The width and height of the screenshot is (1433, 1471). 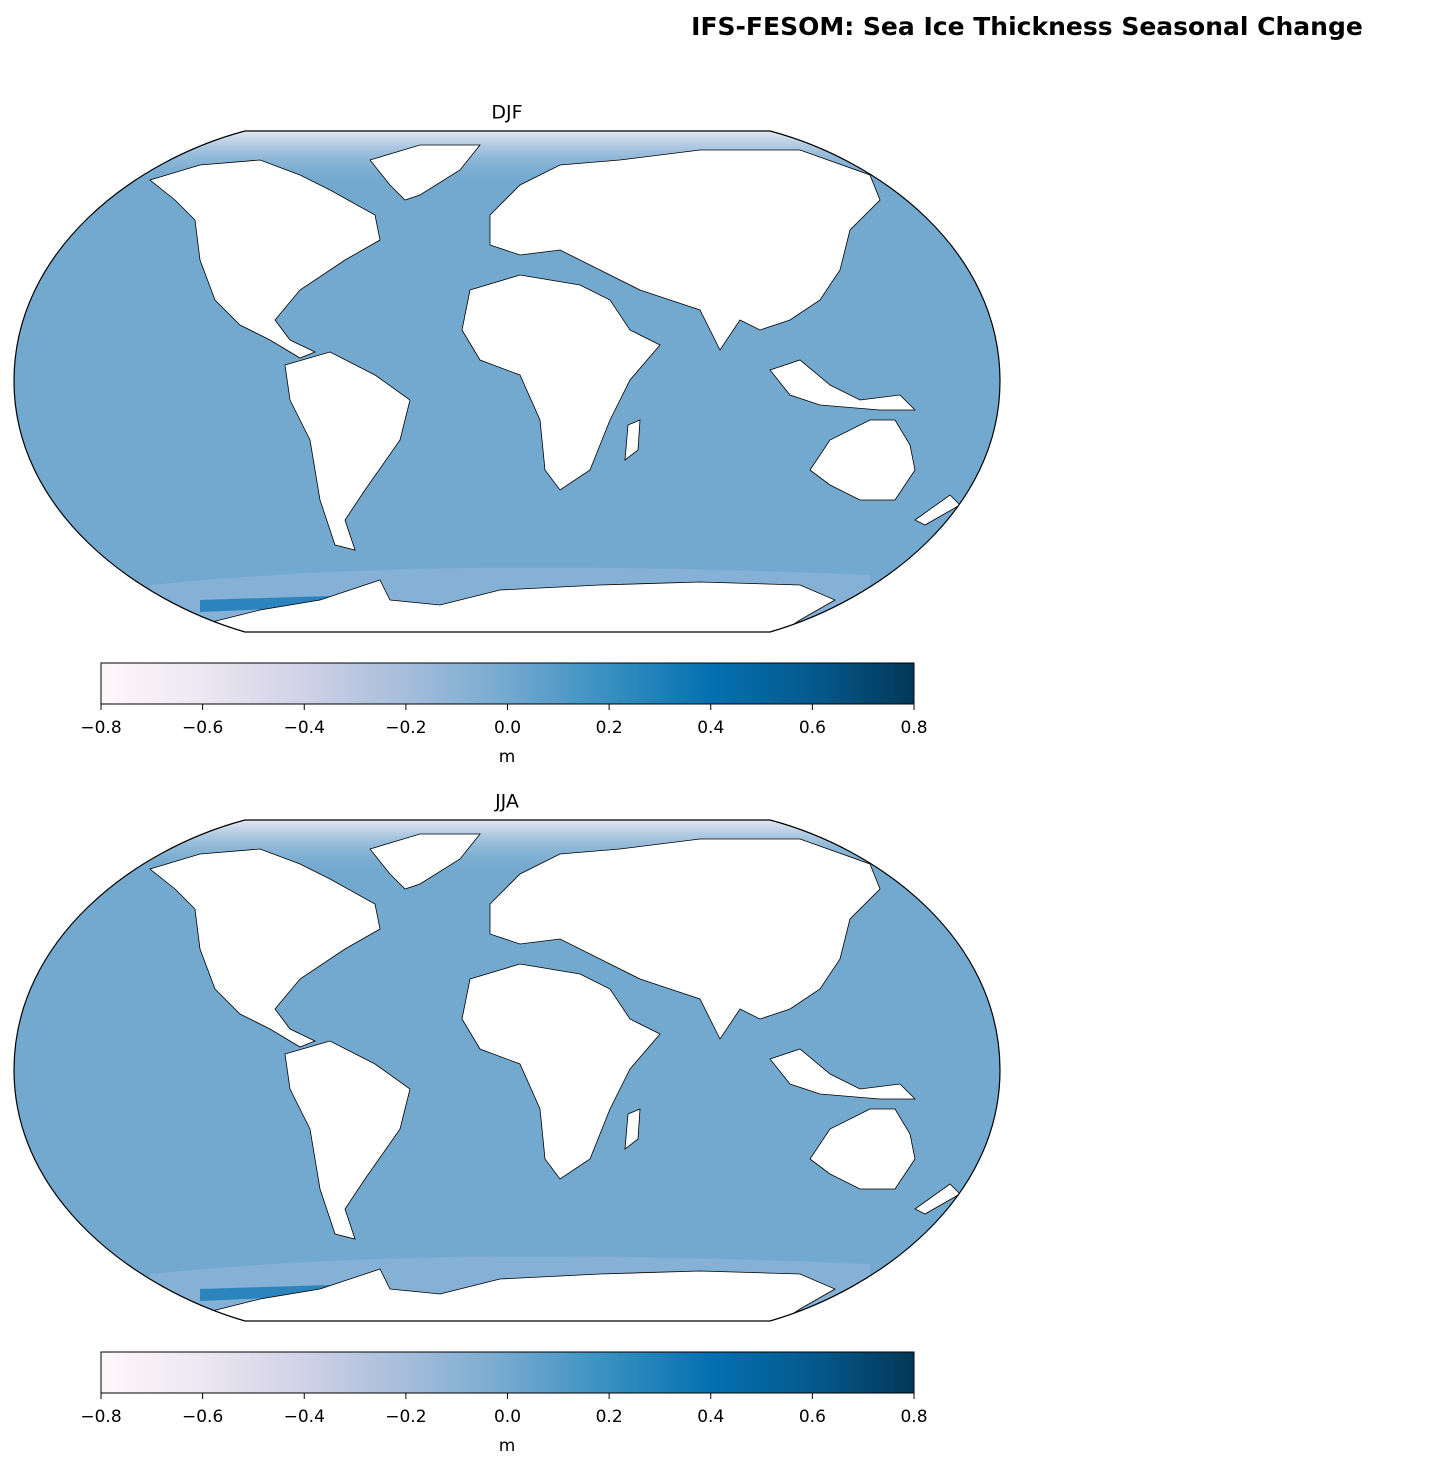 What do you see at coordinates (506, 802) in the screenshot?
I see `panel-title: JJA` at bounding box center [506, 802].